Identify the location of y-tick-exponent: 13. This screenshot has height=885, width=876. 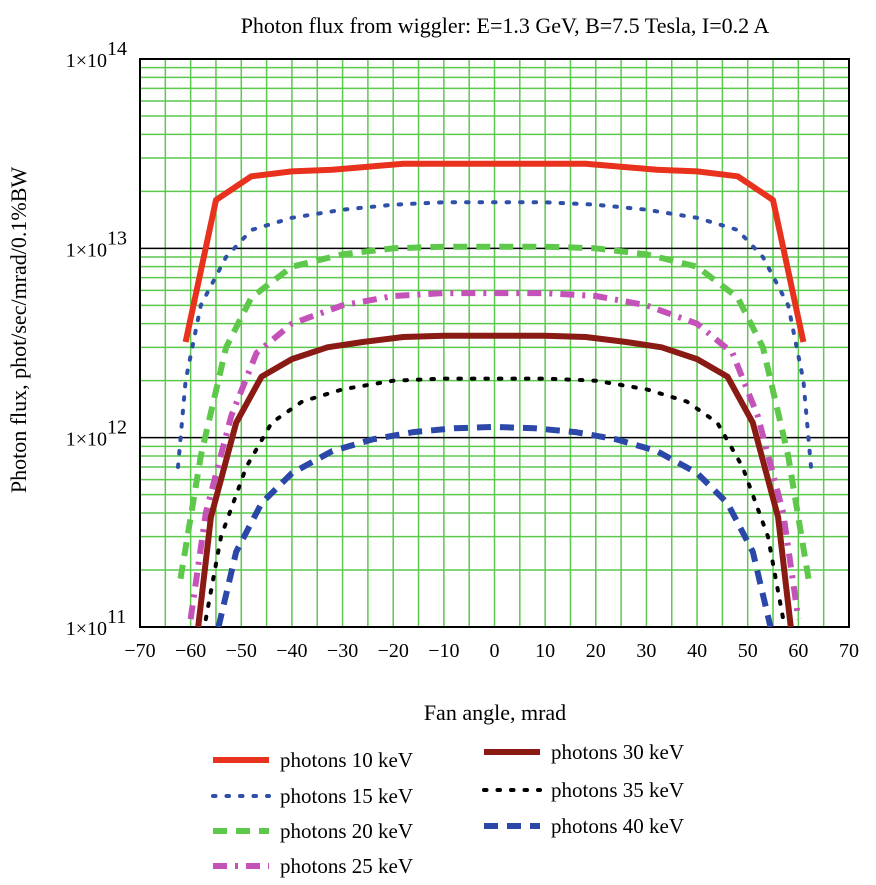
(117, 238).